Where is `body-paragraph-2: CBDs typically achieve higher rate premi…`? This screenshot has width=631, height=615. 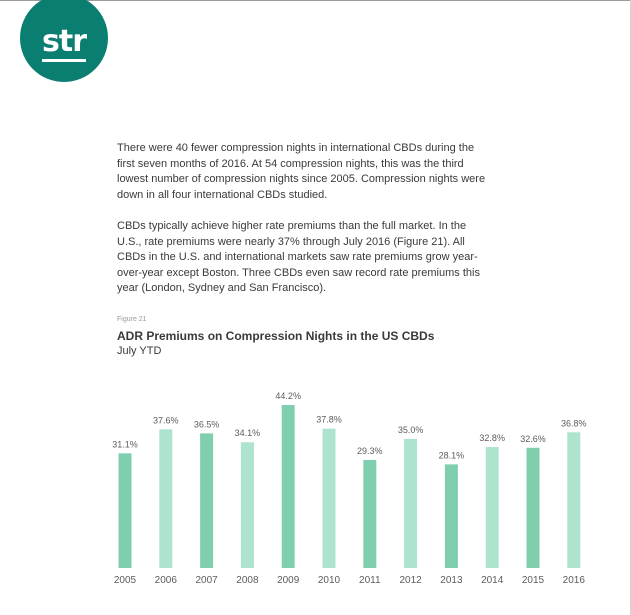 body-paragraph-2: CBDs typically achieve higher rate premi… is located at coordinates (298, 257).